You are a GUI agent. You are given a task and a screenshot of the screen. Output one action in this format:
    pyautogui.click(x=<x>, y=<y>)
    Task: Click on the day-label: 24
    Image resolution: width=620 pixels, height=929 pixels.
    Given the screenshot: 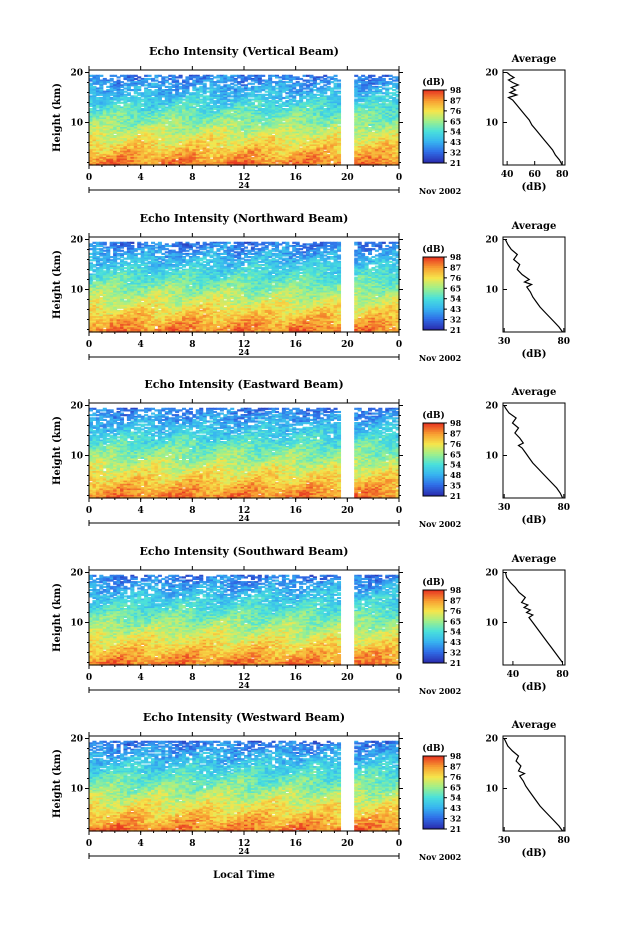 What is the action you would take?
    pyautogui.click(x=244, y=185)
    